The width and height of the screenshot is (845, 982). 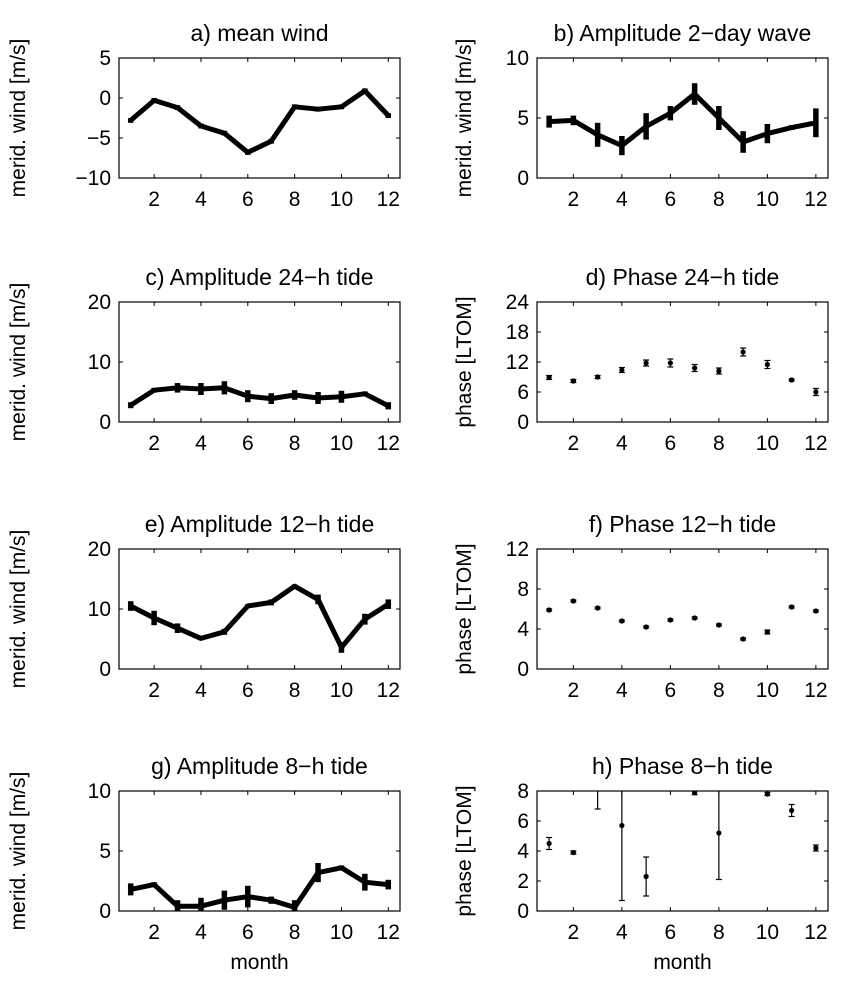 What do you see at coordinates (518, 302) in the screenshot?
I see `y-tick-label: 24` at bounding box center [518, 302].